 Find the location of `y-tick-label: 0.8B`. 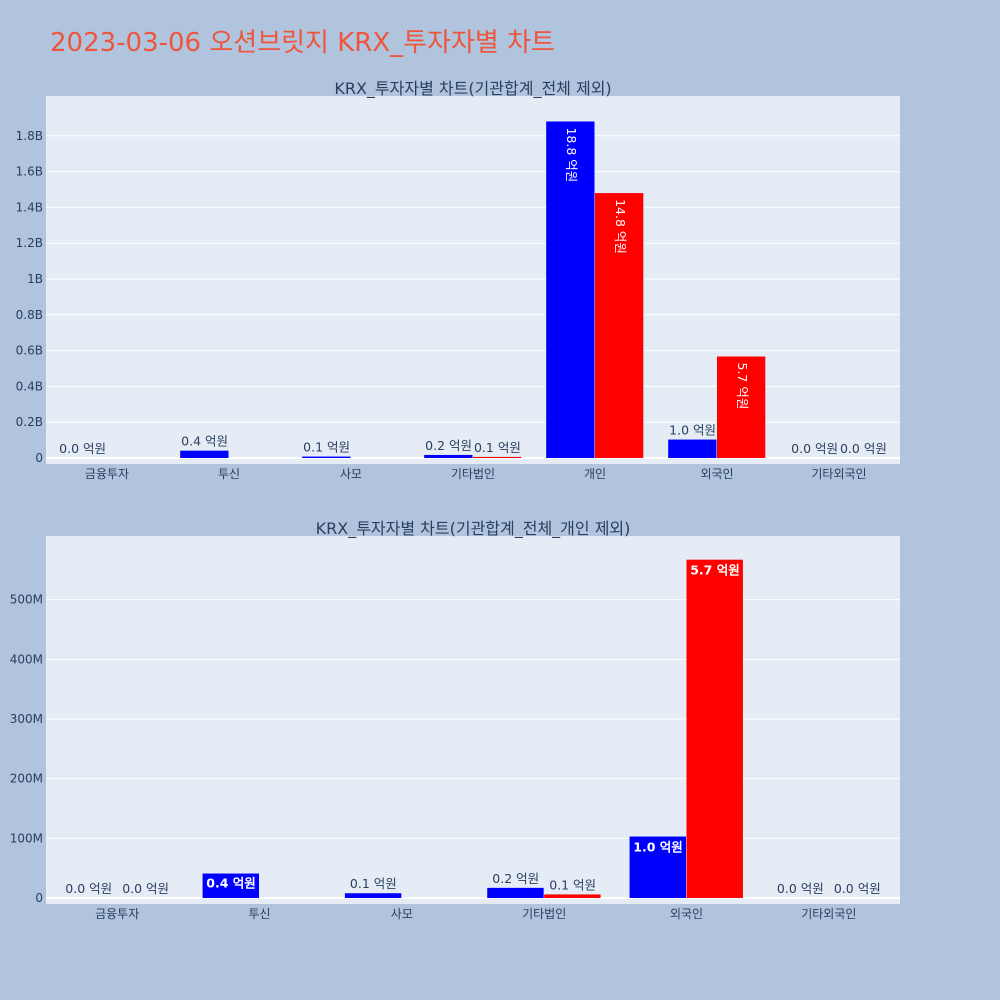

y-tick-label: 0.8B is located at coordinates (29, 315).